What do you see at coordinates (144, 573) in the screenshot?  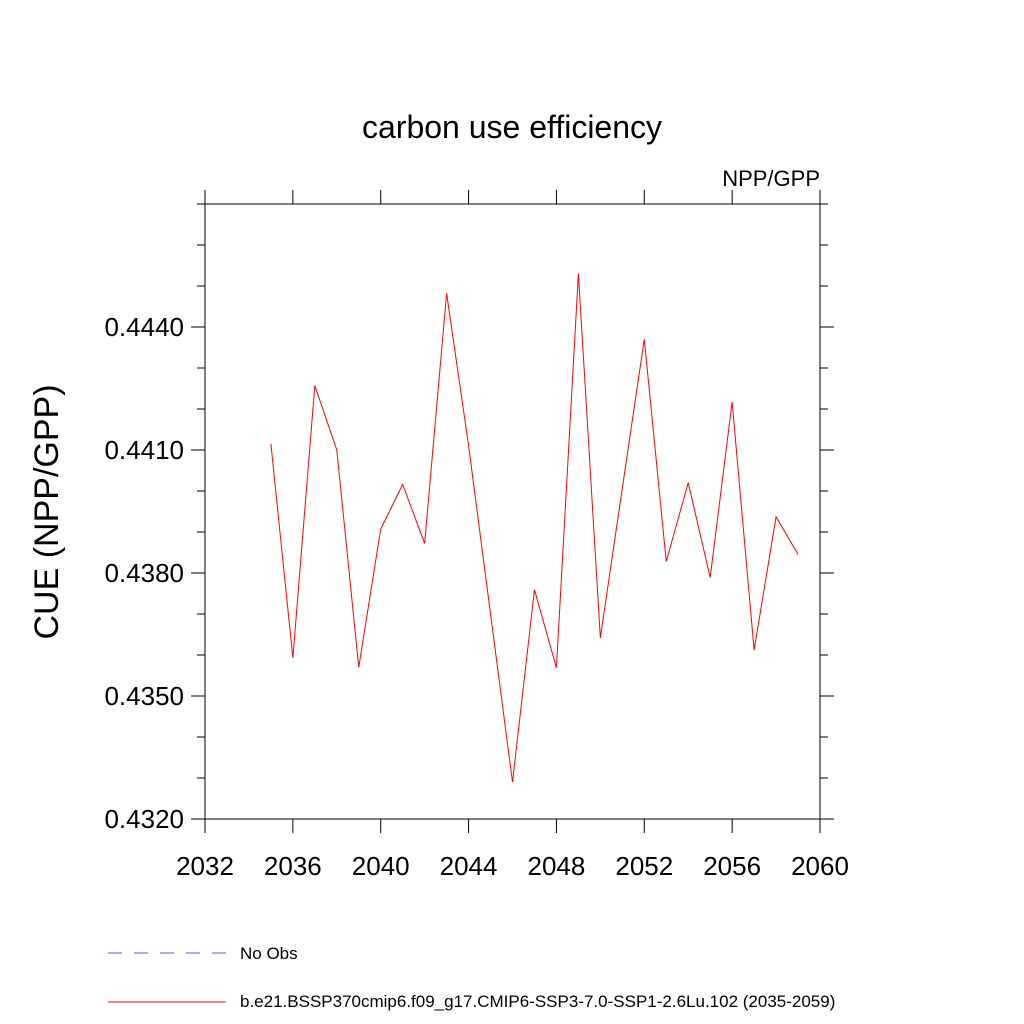 I see `y-tick-label: 0.4380` at bounding box center [144, 573].